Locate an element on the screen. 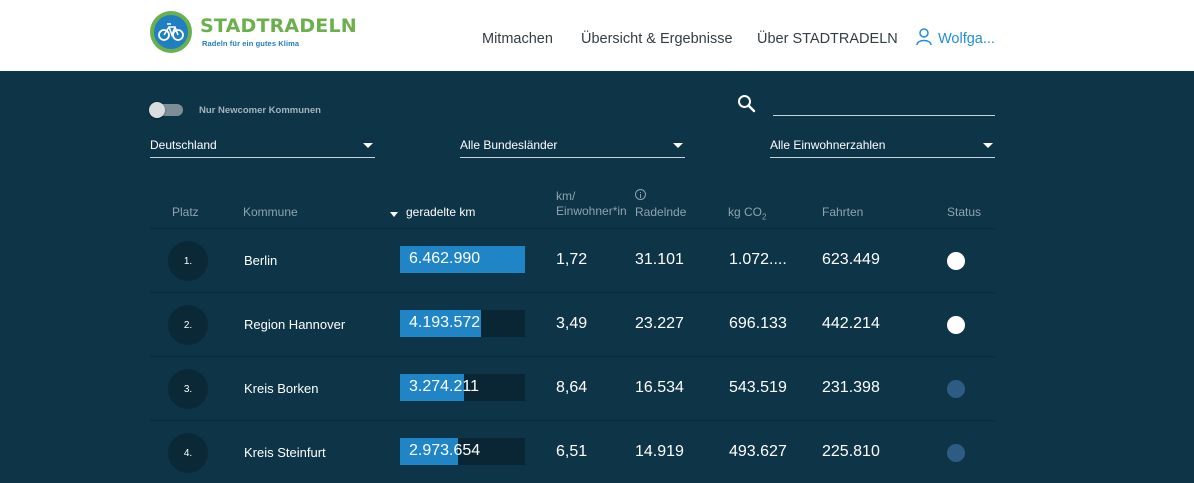  country-select: Deutschland is located at coordinates (262, 147).